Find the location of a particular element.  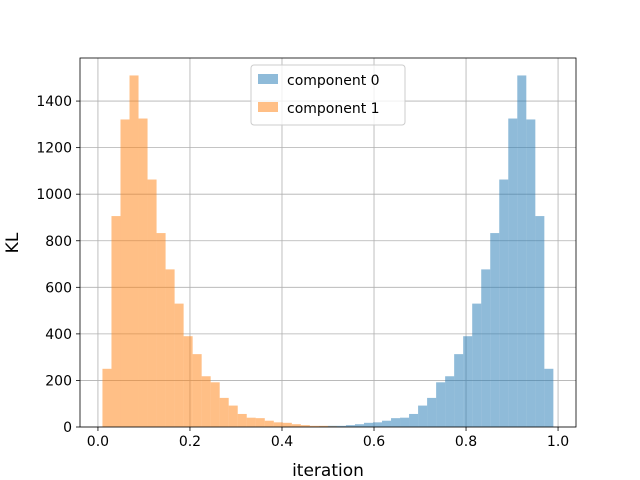

y-tick-label-5: 1000 is located at coordinates (54, 195).